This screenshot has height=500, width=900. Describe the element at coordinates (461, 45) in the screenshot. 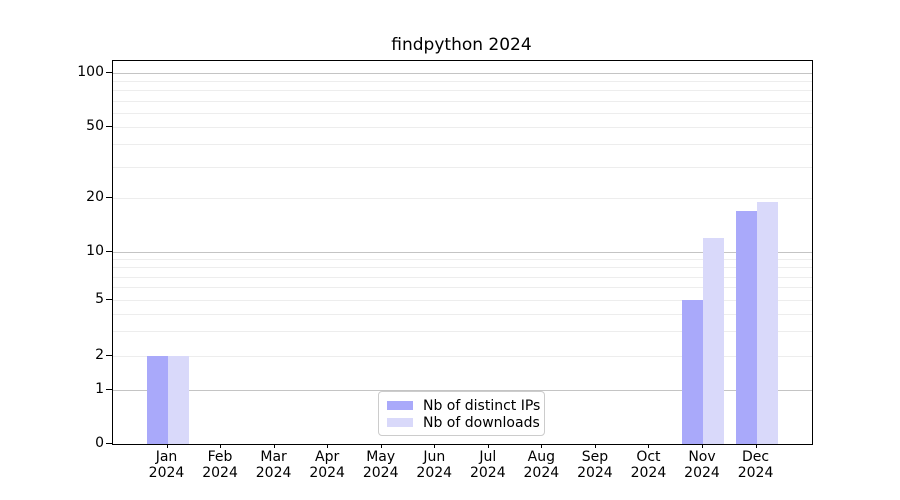

I see `chart-title: findpython 2024` at that location.